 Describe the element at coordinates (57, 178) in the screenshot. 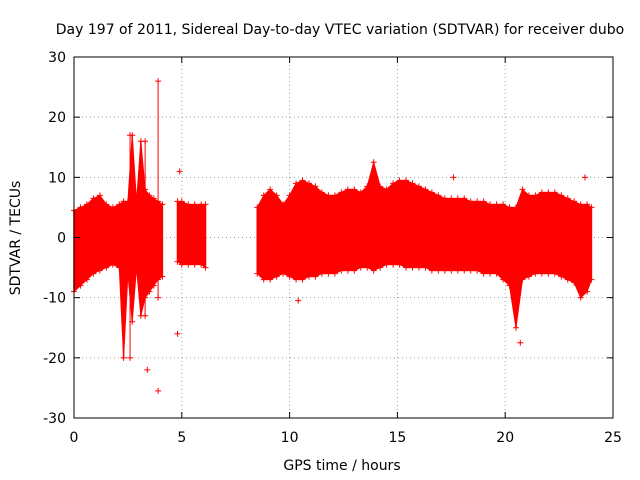

I see `y-tick-label: 10` at that location.